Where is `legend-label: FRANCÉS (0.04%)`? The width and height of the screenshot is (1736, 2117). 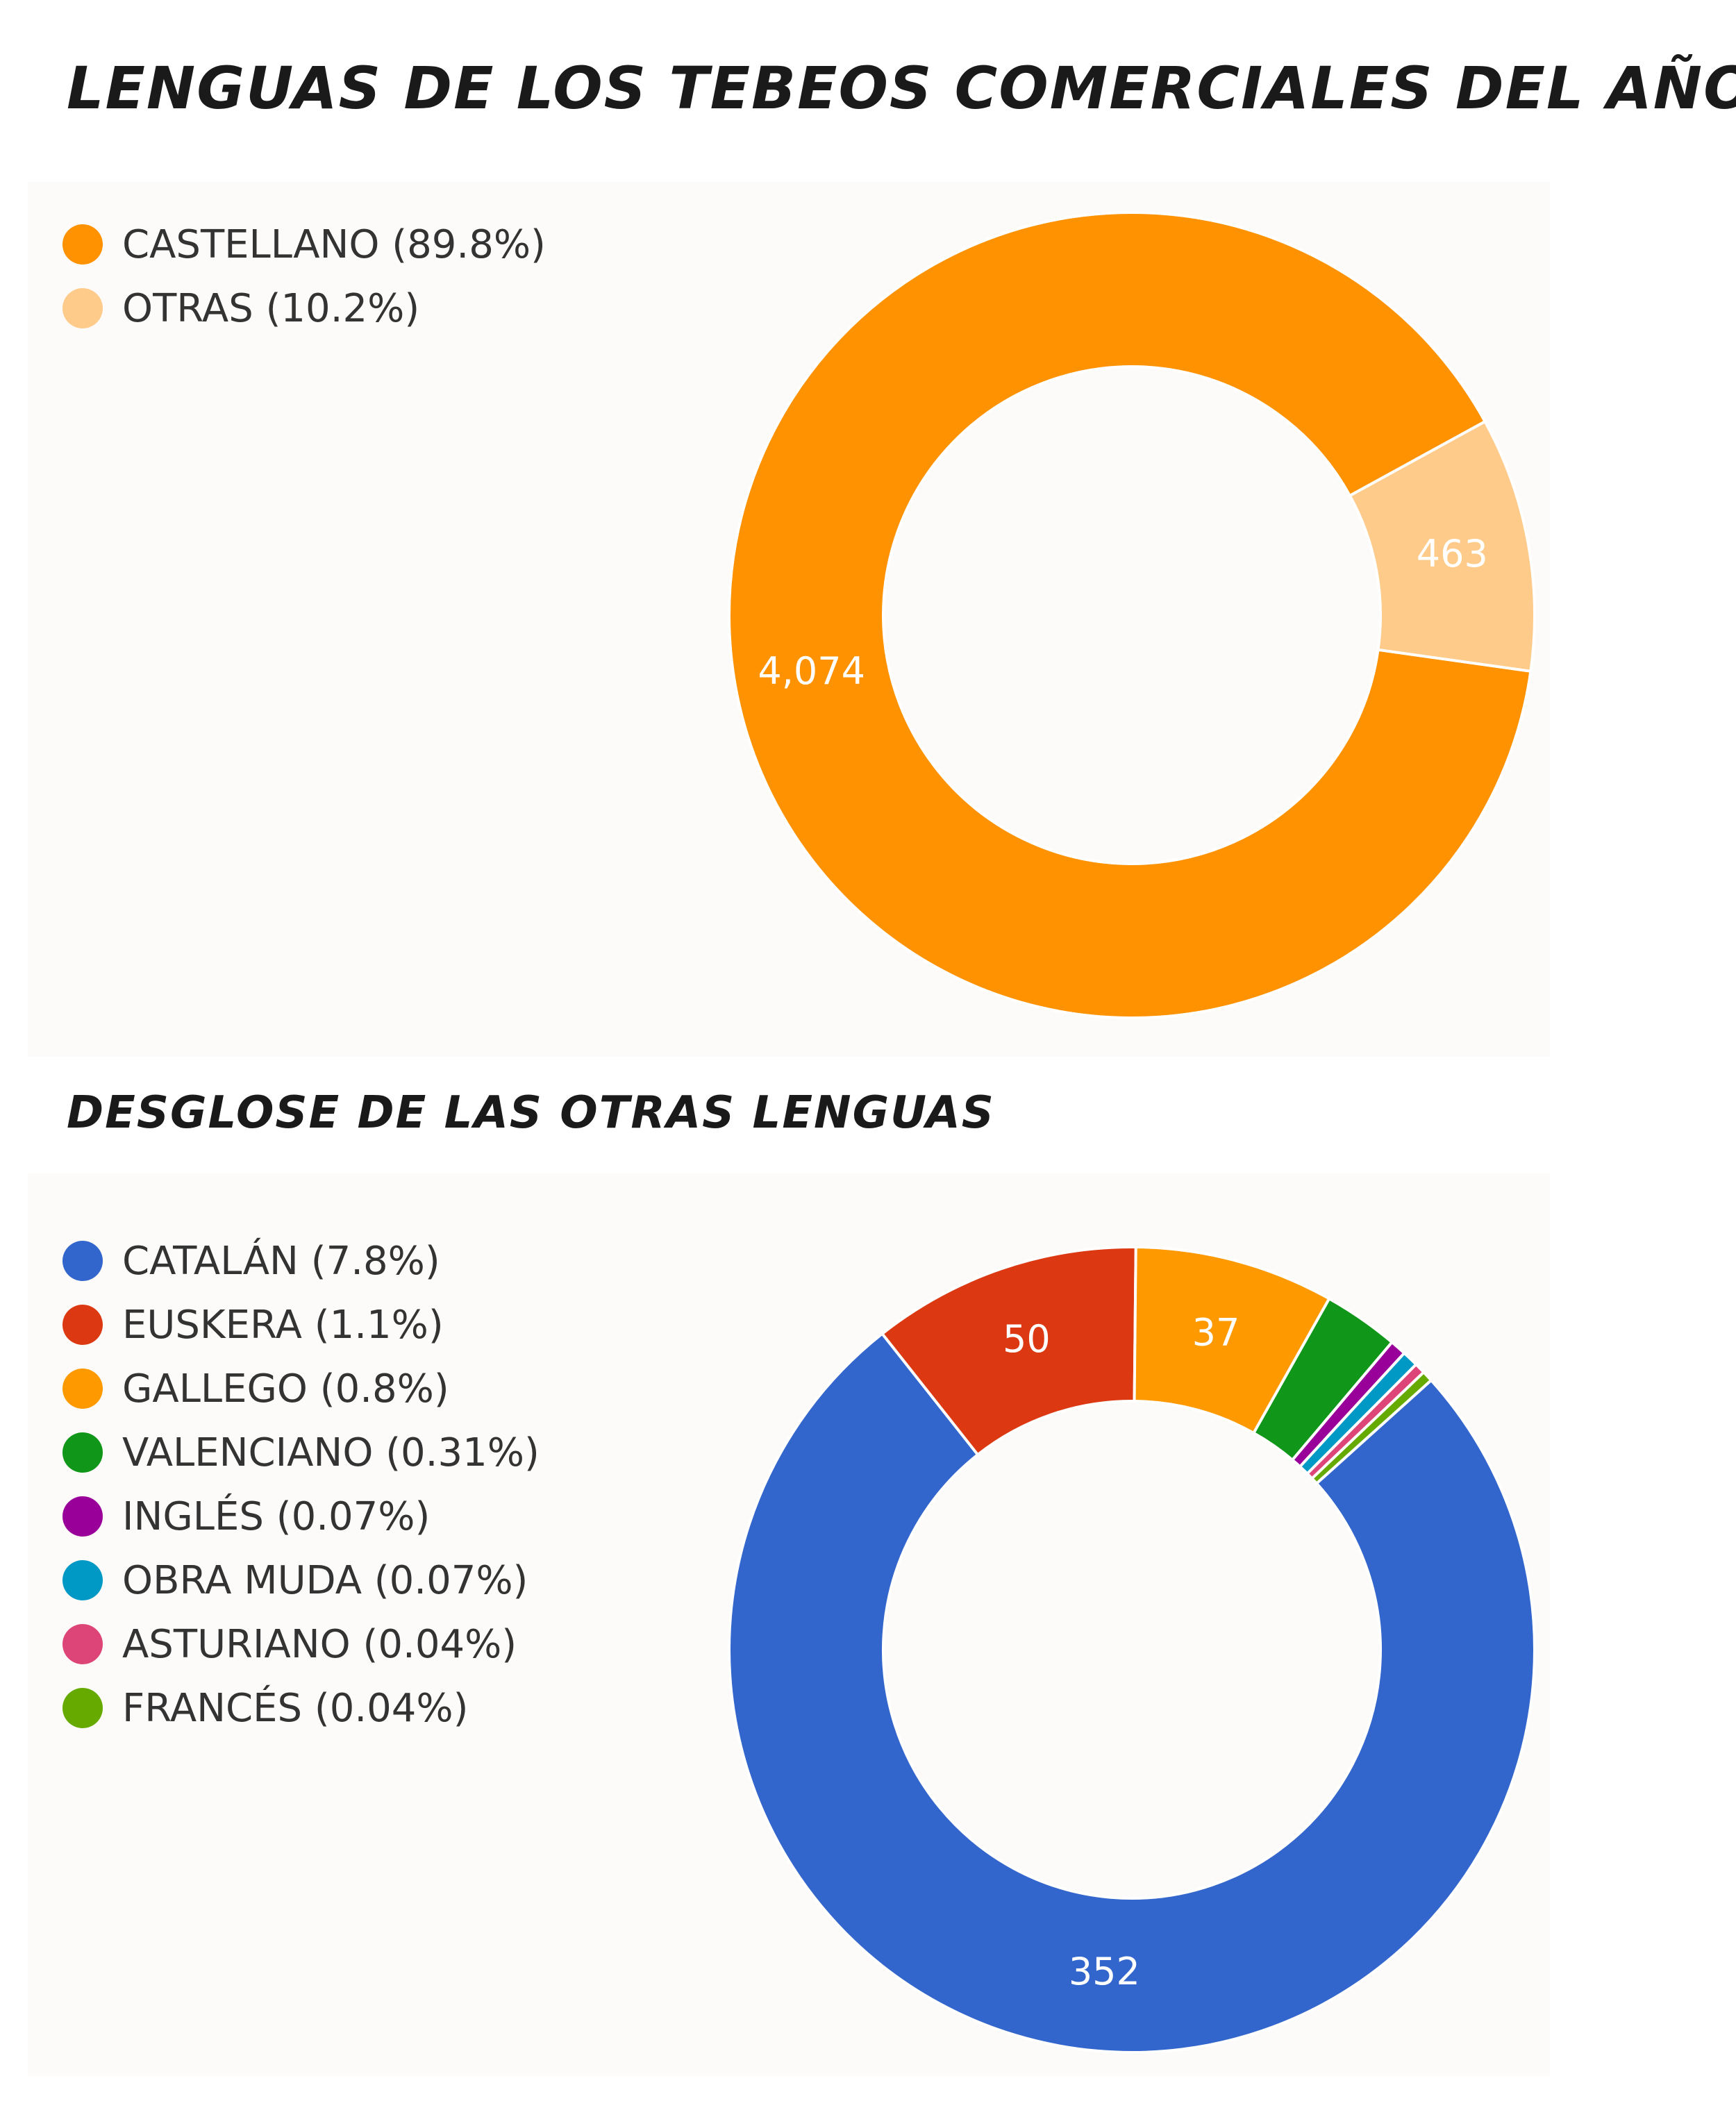 legend-label: FRANCÉS (0.04%) is located at coordinates (295, 1708).